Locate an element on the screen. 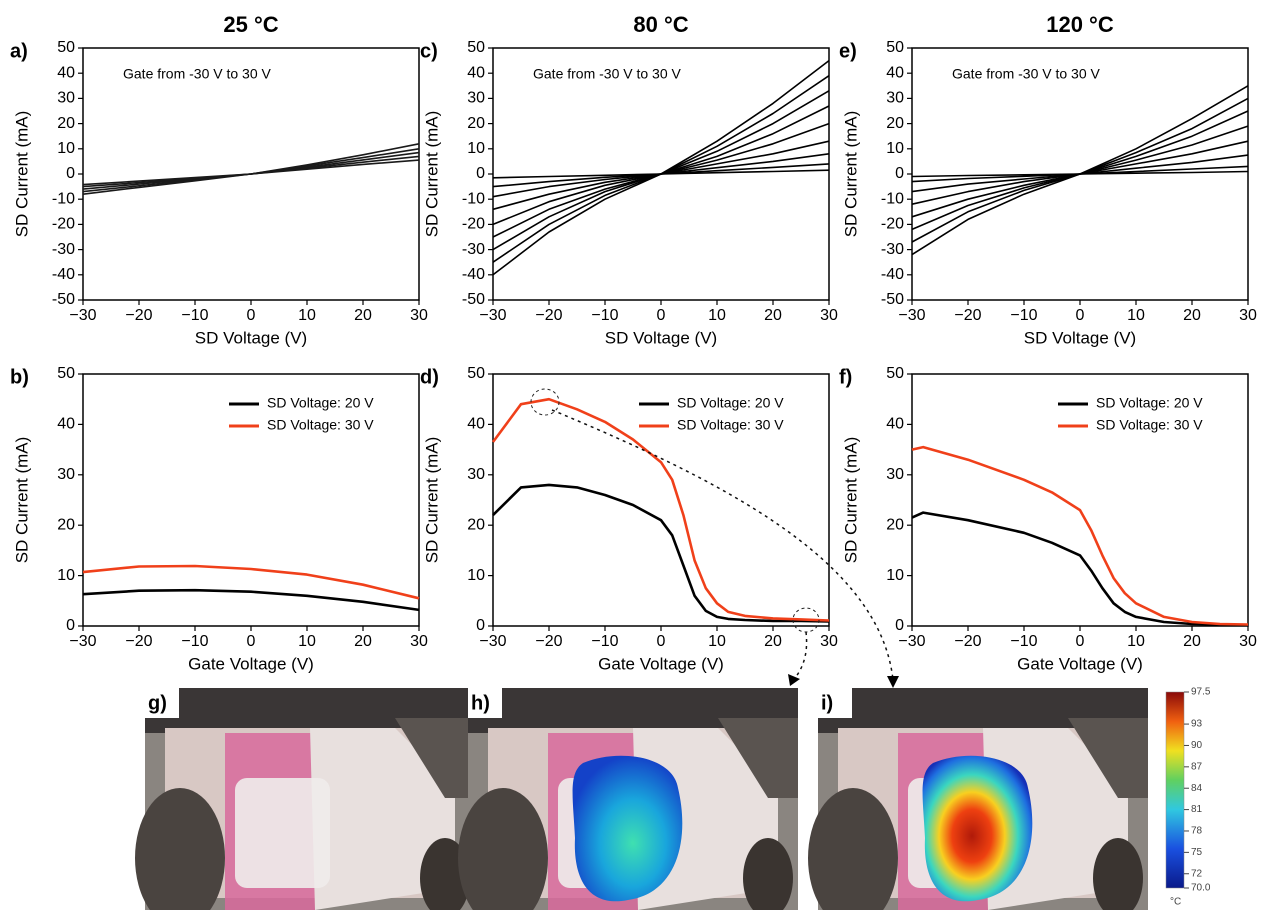 Image resolution: width=1261 pixels, height=910 pixels. panel-label: a) is located at coordinates (19, 51).